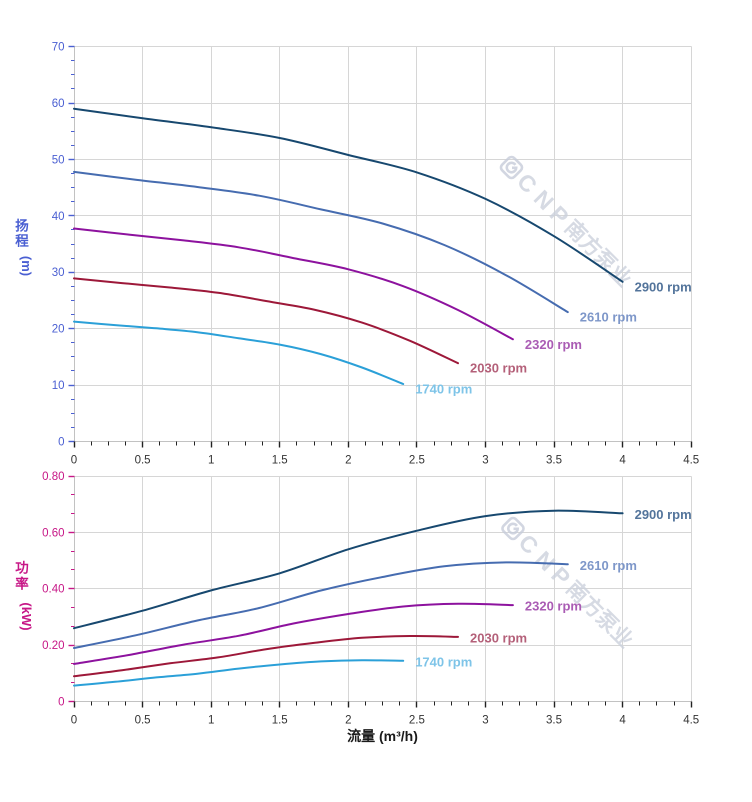 The width and height of the screenshot is (752, 802). Describe the element at coordinates (22, 568) in the screenshot. I see `svg-text: 功` at that location.